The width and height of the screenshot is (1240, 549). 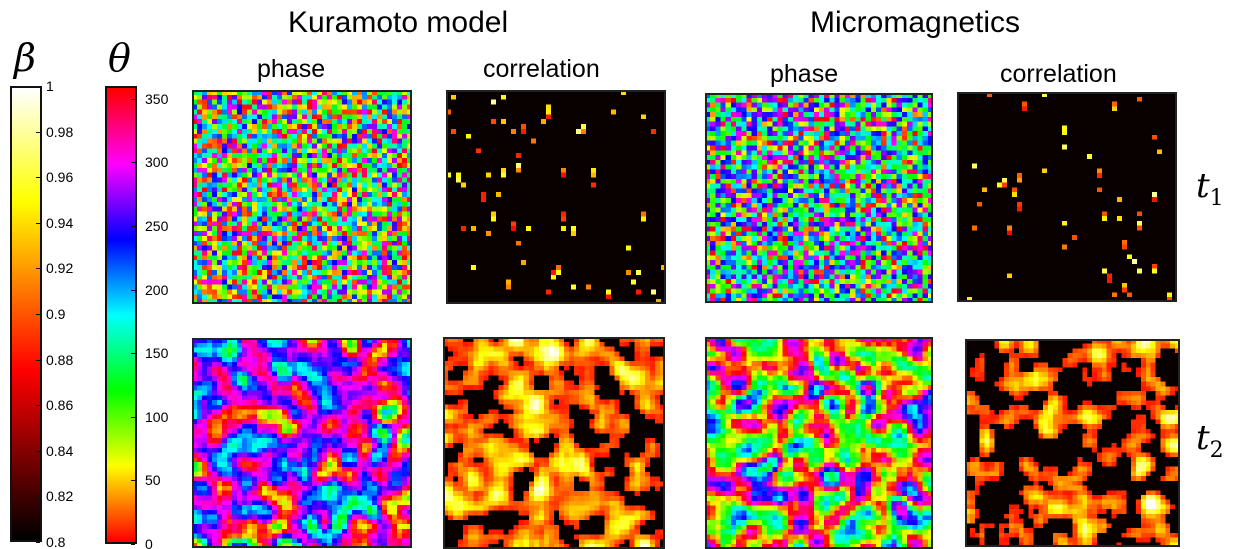 What do you see at coordinates (56, 541) in the screenshot?
I see `beta-tick-label: 0.8` at bounding box center [56, 541].